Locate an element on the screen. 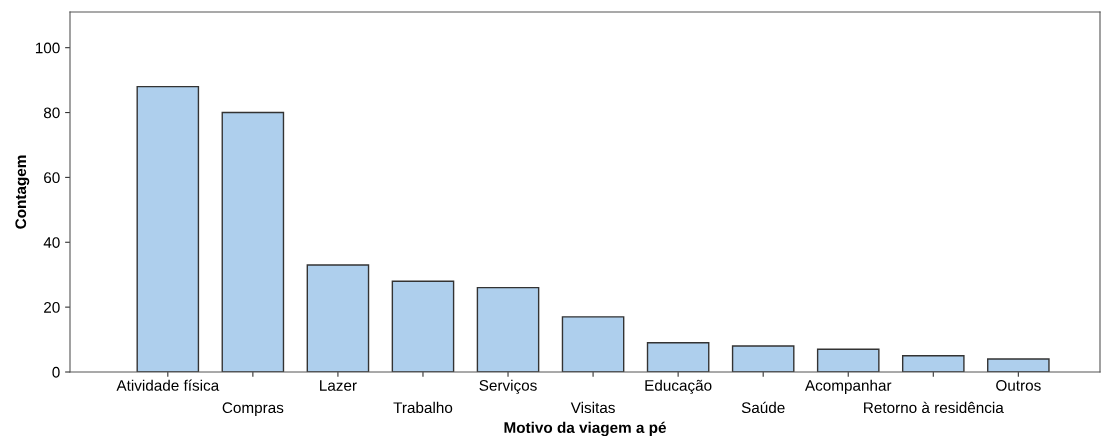 Image resolution: width=1102 pixels, height=443 pixels. x-tick-label: Retorno à residência is located at coordinates (934, 407).